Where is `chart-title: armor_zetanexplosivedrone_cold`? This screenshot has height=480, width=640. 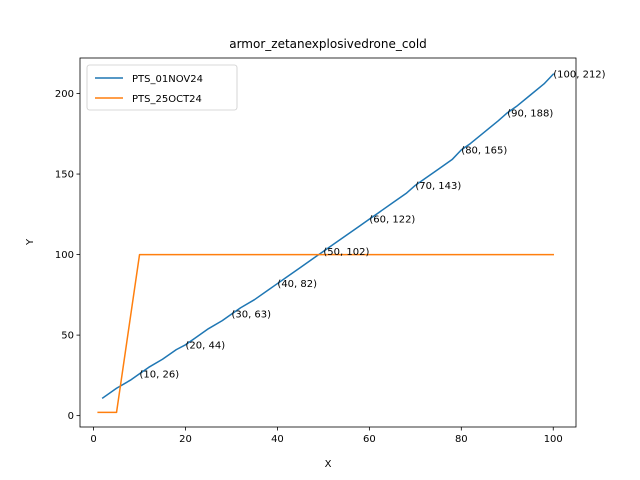
chart-title: armor_zetanexplosivedrone_cold is located at coordinates (328, 44).